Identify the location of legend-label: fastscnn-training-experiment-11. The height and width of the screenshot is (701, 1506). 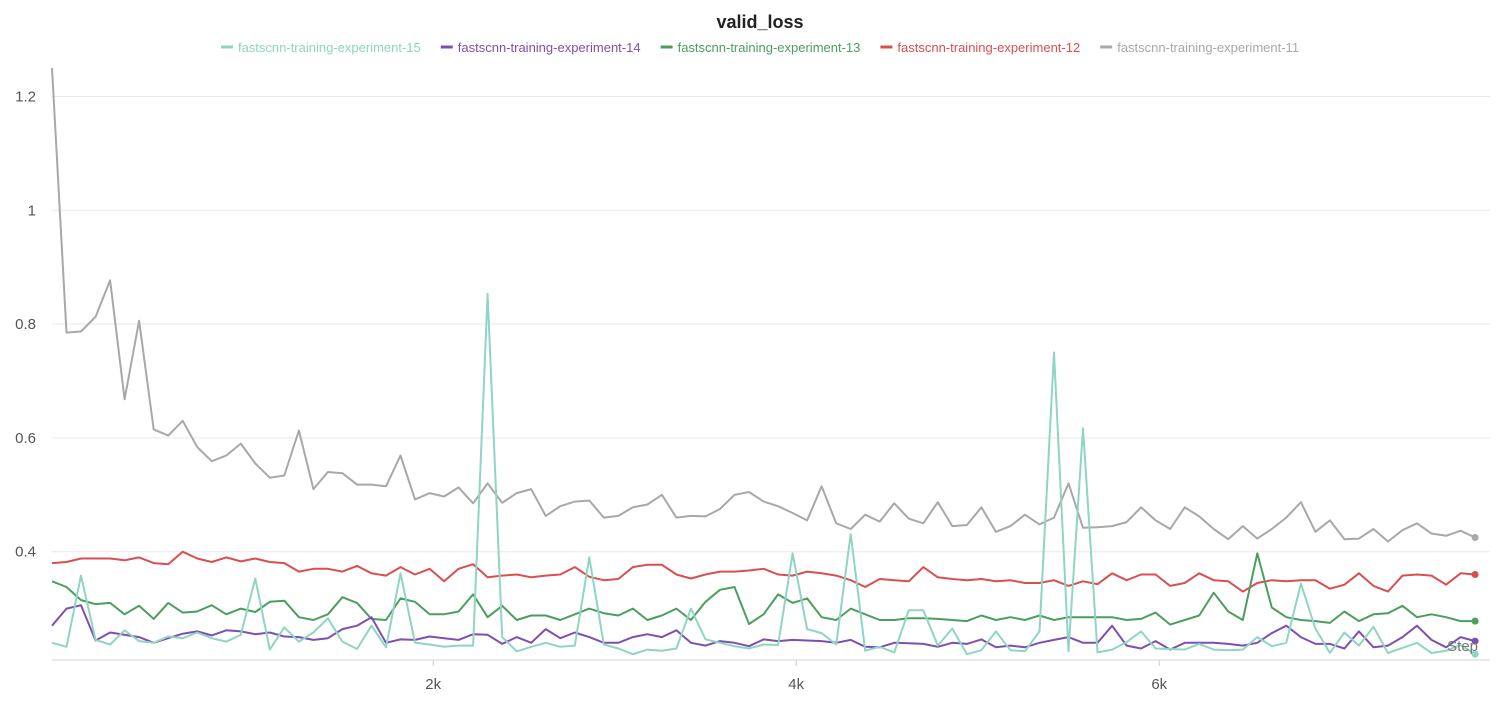
(1208, 47).